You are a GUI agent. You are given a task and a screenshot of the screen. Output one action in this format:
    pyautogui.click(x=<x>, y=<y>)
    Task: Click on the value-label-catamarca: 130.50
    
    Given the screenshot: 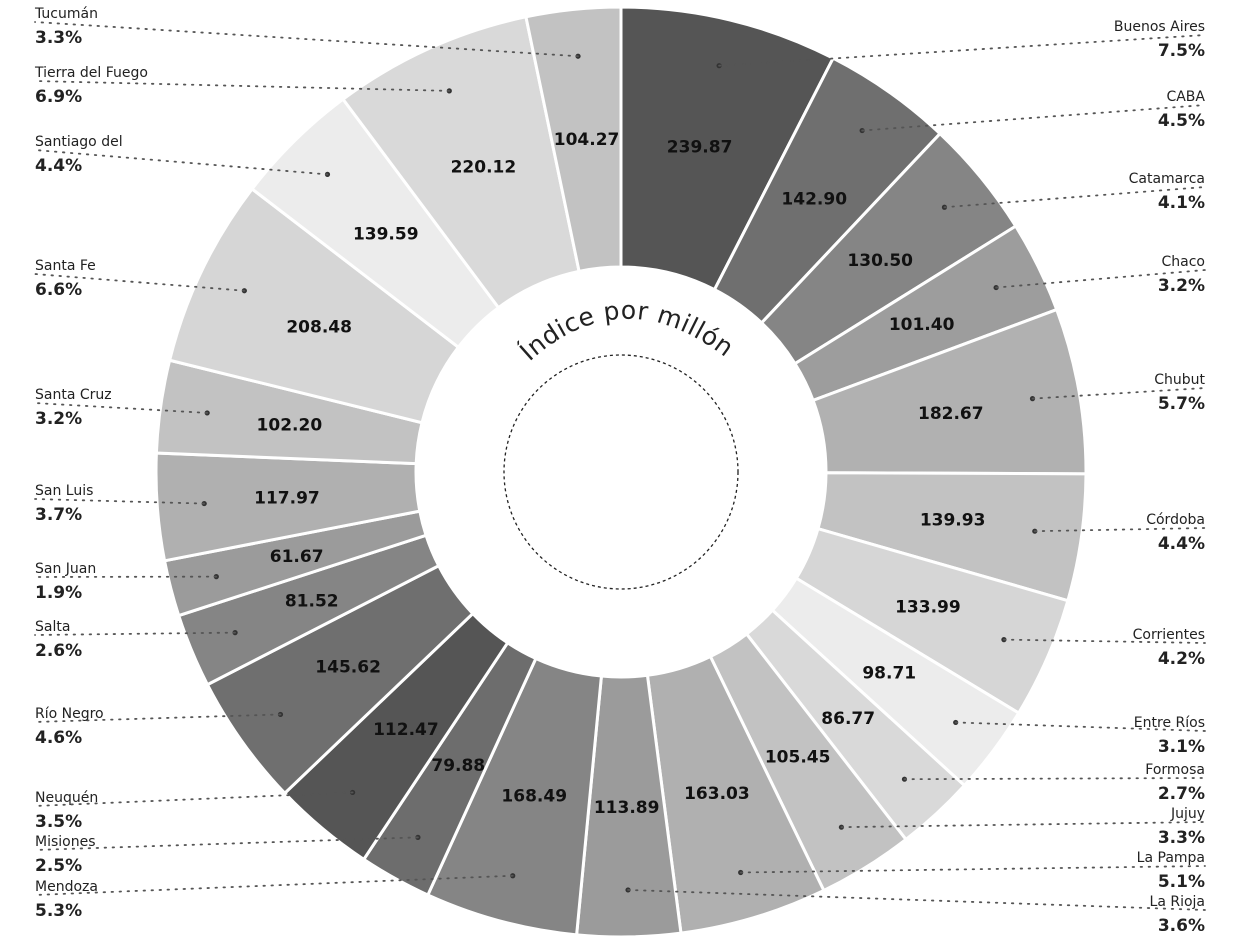 What is the action you would take?
    pyautogui.click(x=880, y=261)
    